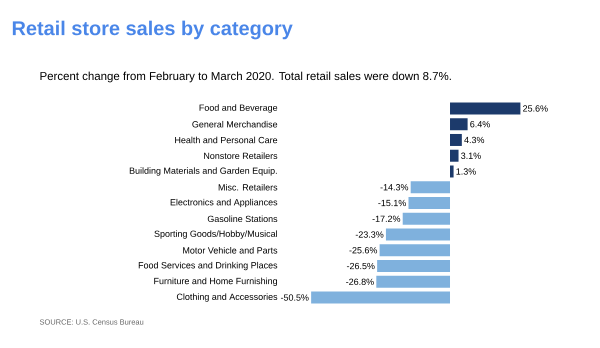 The image size is (600, 348). What do you see at coordinates (215, 234) in the screenshot?
I see `y-tick-label: Sporting Goods/Hobby/Musical` at bounding box center [215, 234].